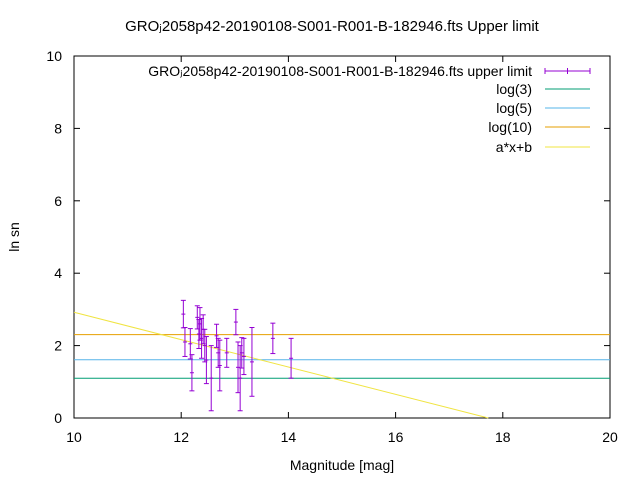  What do you see at coordinates (58, 201) in the screenshot?
I see `y-tick-label: 6` at bounding box center [58, 201].